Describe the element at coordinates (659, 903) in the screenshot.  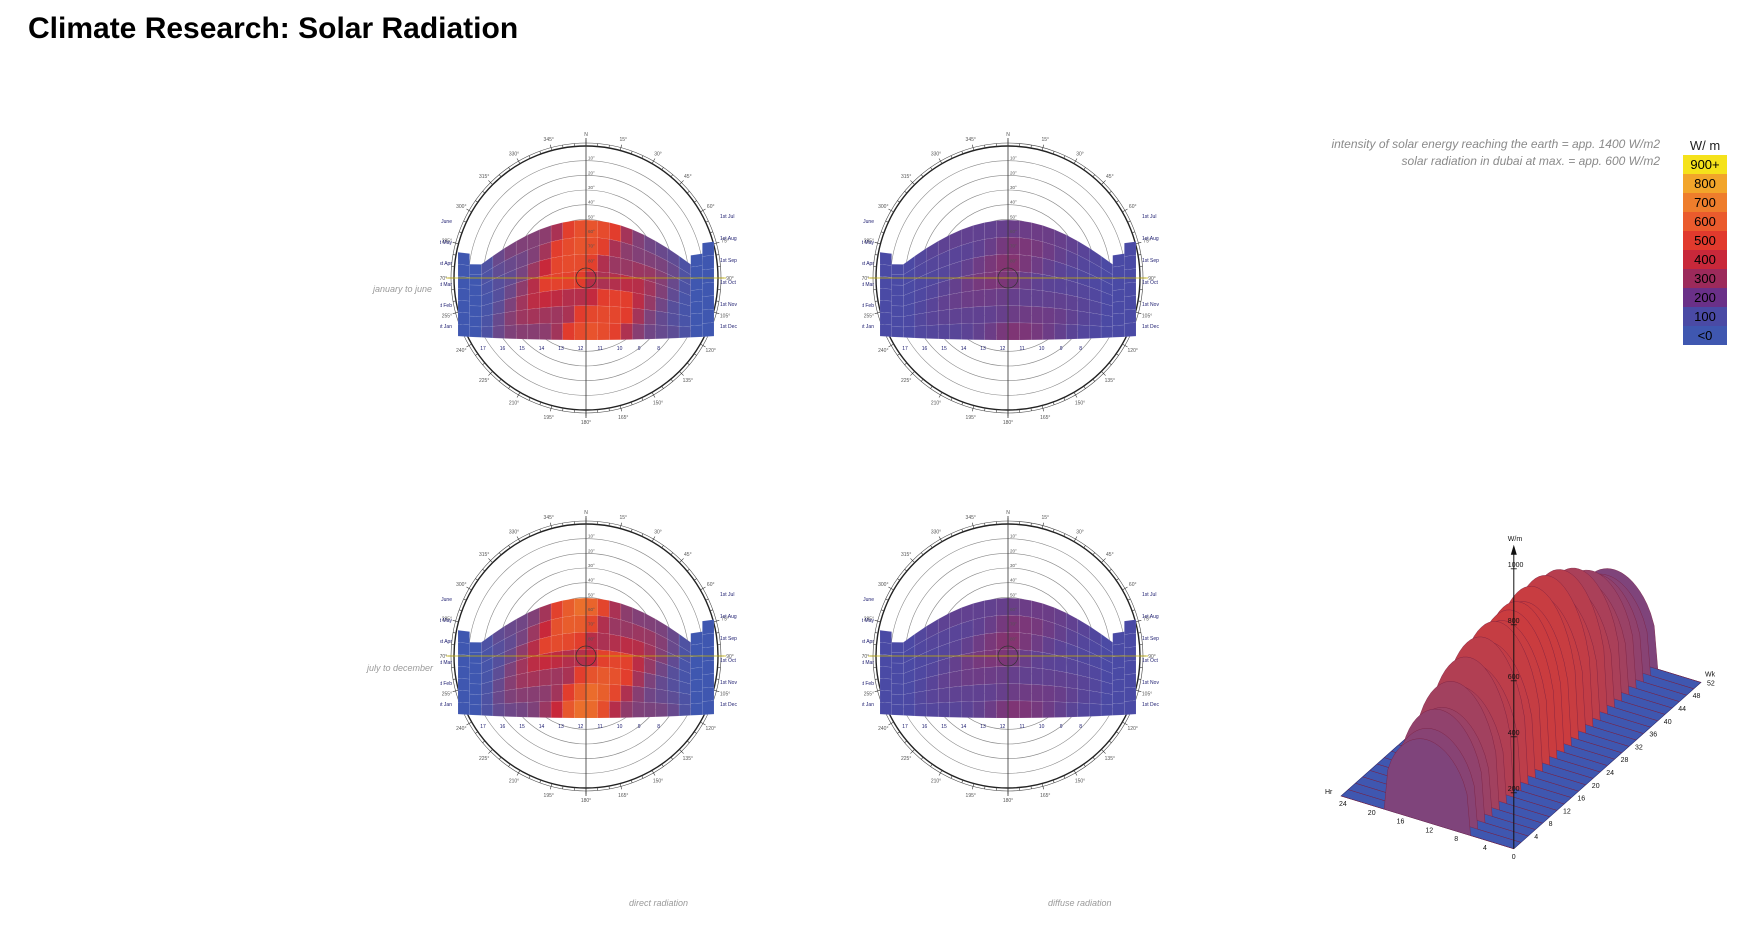
I see `col-label-direct: direct radiation` at that location.